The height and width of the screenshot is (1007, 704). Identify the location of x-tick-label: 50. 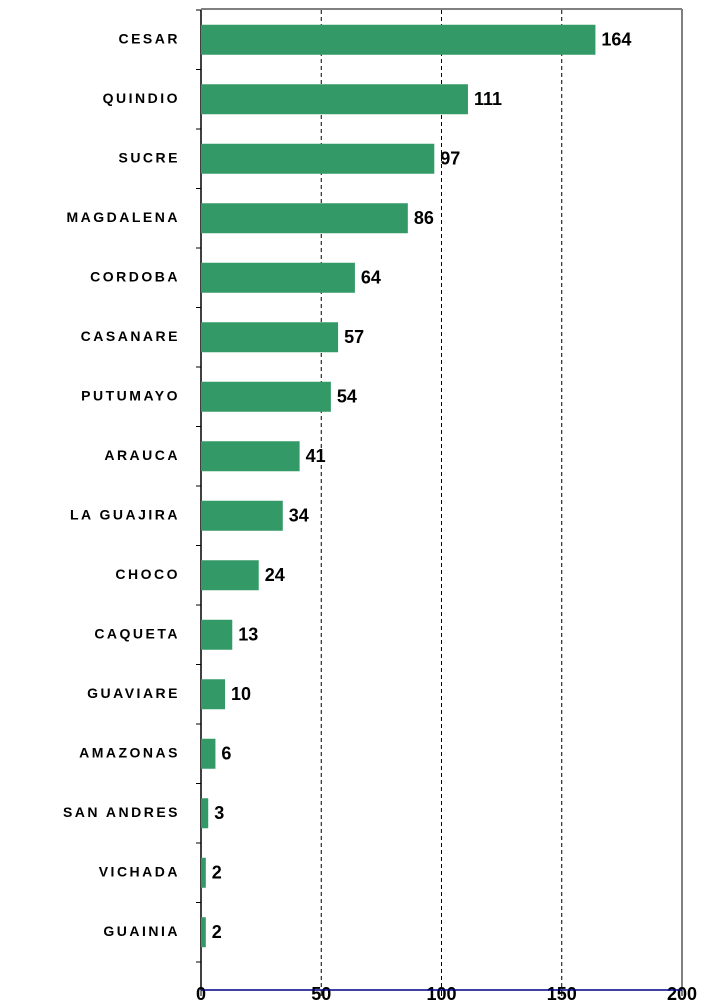
(321, 994).